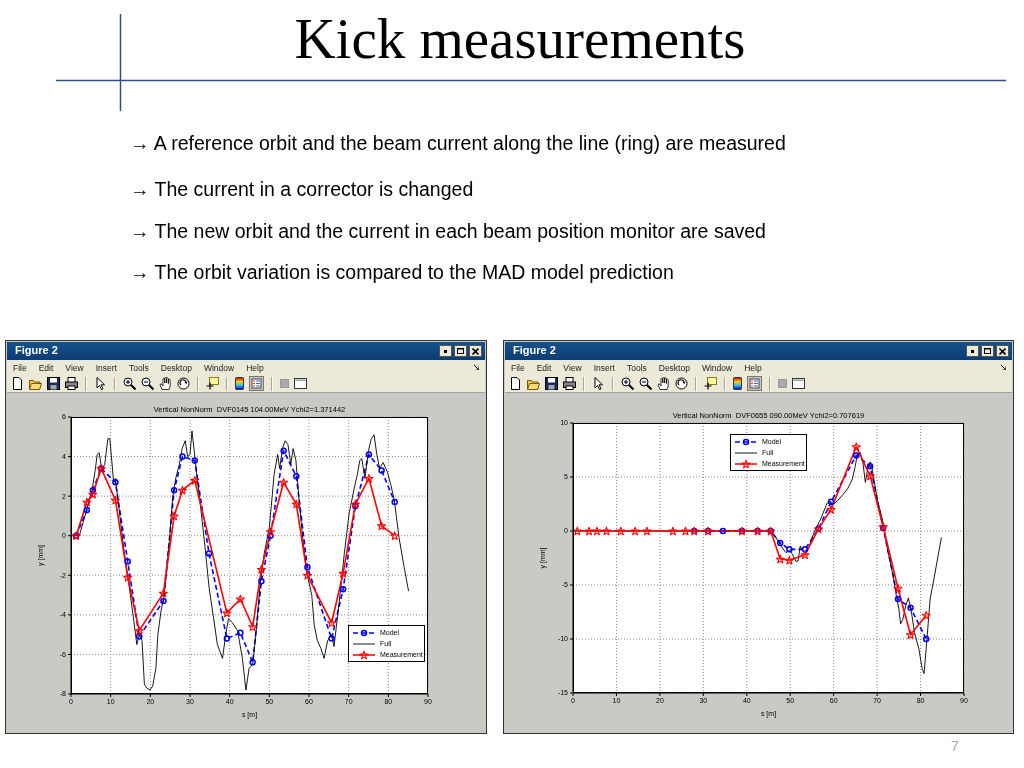 The image size is (1024, 768). What do you see at coordinates (402, 272) in the screenshot?
I see `text: → The orbit variation is compared to the MAD model prediction` at bounding box center [402, 272].